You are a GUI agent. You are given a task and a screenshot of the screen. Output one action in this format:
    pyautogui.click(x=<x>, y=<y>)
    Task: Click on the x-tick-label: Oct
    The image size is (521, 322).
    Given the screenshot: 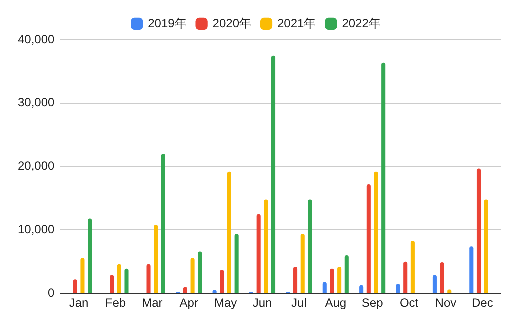 What is the action you would take?
    pyautogui.click(x=410, y=303)
    